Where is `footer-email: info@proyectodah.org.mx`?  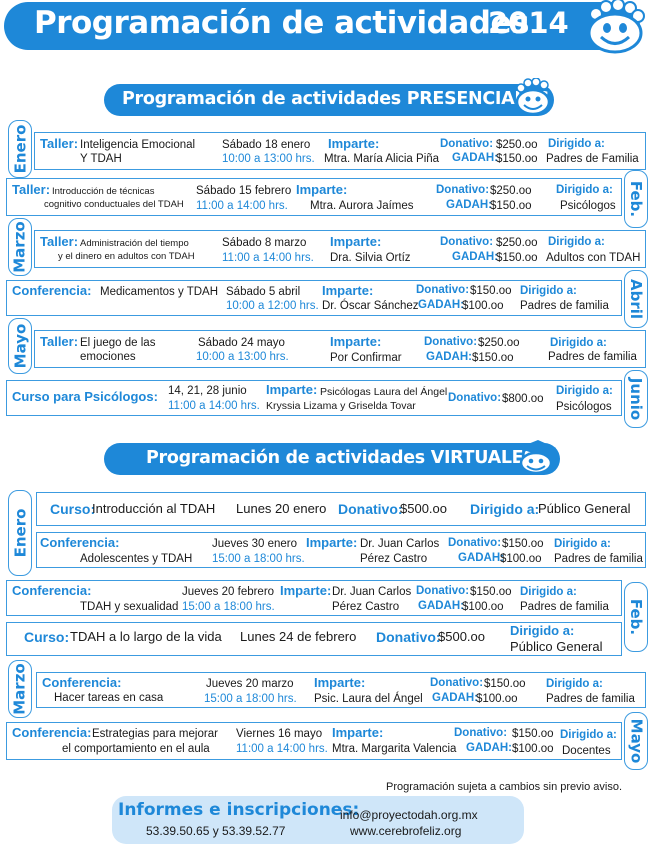 footer-email: info@proyectodah.org.mx is located at coordinates (409, 815).